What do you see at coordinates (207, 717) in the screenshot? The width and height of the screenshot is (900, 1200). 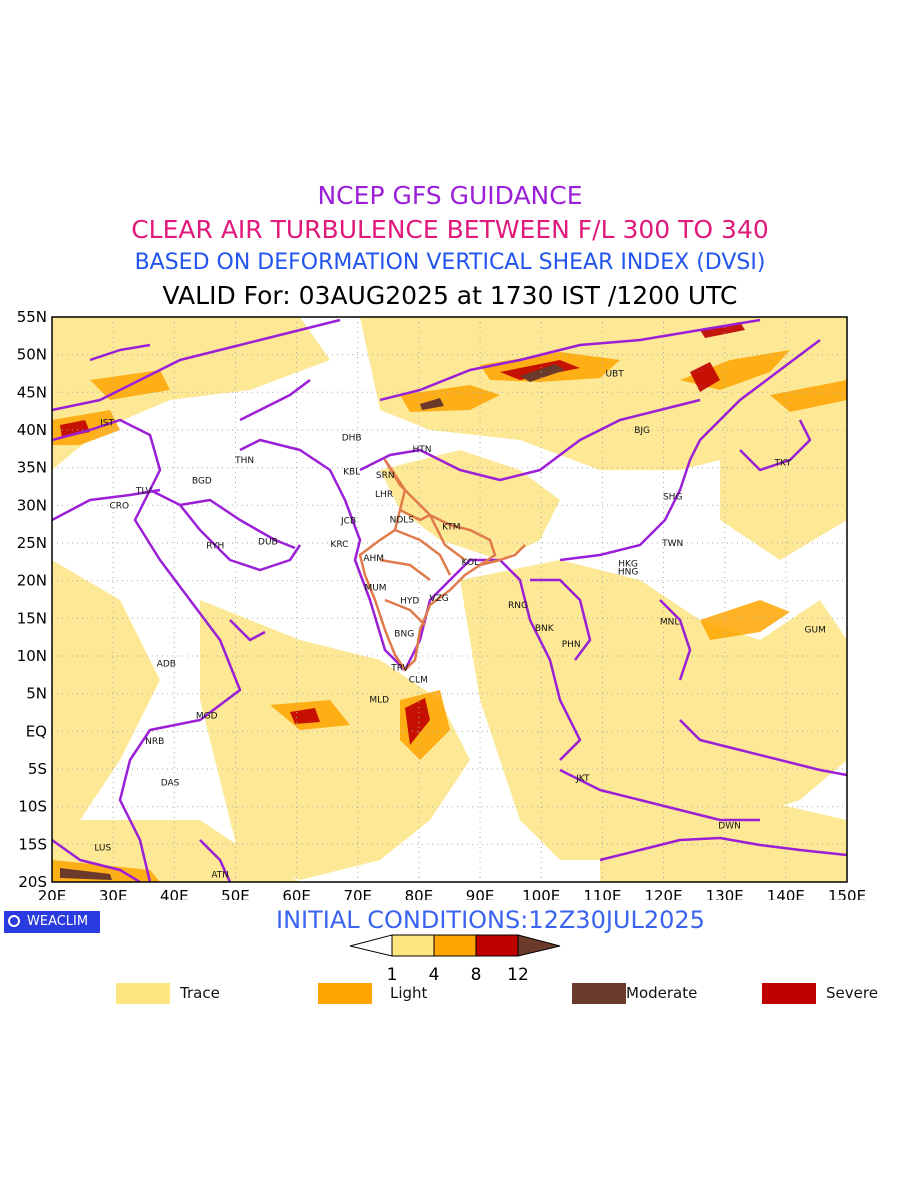 I see `station-label: MGD` at bounding box center [207, 717].